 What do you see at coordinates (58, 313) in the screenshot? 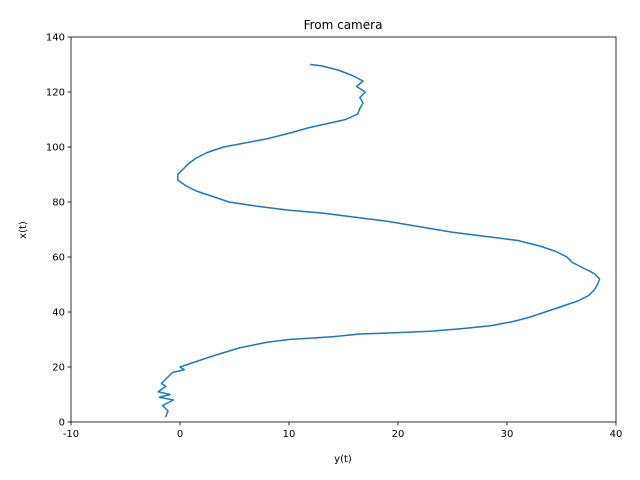
I see `y-tick-label: 40` at bounding box center [58, 313].